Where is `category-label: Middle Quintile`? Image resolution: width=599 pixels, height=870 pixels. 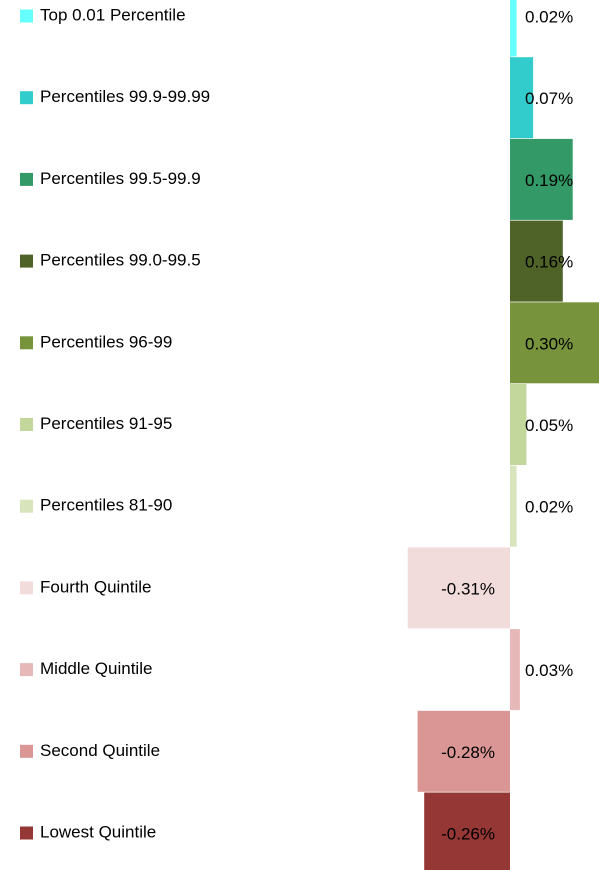 category-label: Middle Quintile is located at coordinates (96, 668).